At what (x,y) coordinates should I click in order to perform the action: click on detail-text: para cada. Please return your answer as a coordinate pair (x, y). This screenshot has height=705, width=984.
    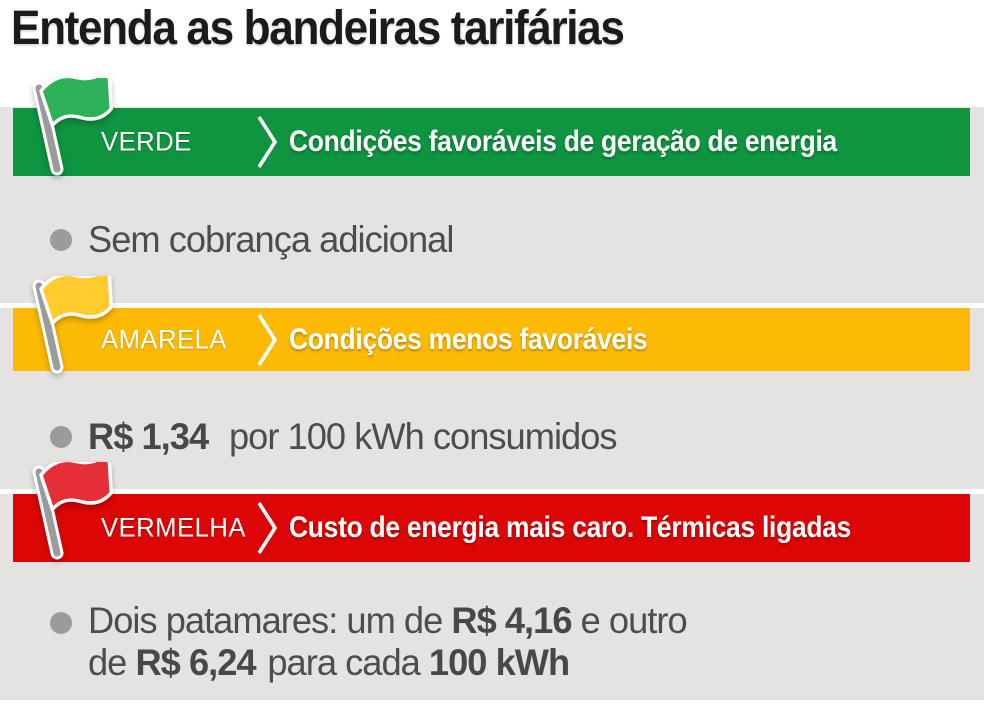
    Looking at the image, I should click on (348, 662).